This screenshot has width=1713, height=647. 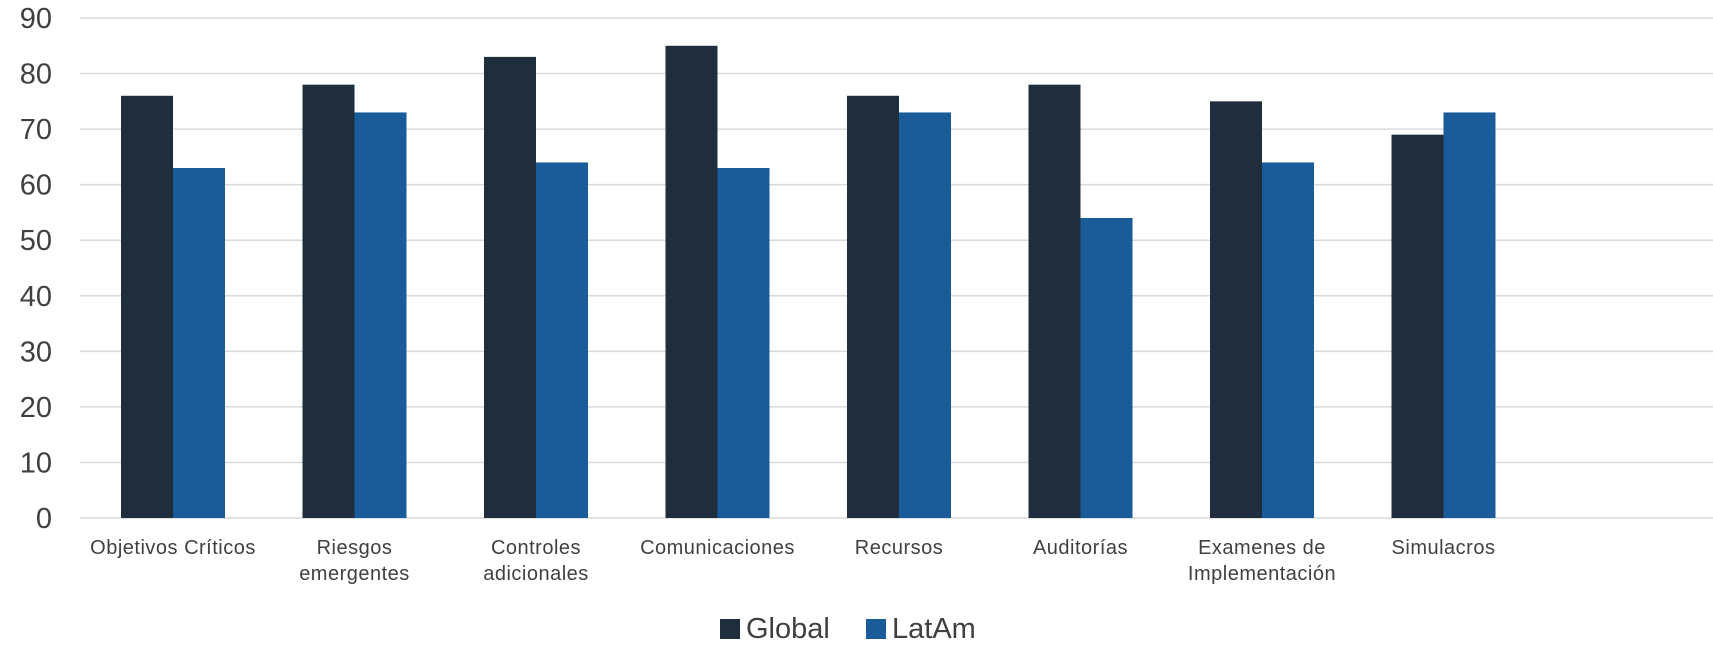 What do you see at coordinates (36, 186) in the screenshot?
I see `y-tick-label: 60` at bounding box center [36, 186].